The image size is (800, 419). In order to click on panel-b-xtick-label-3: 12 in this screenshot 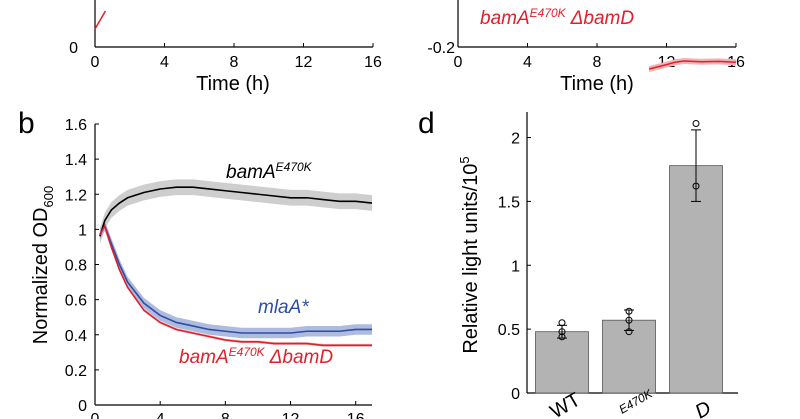, I will do `click(291, 415)`.